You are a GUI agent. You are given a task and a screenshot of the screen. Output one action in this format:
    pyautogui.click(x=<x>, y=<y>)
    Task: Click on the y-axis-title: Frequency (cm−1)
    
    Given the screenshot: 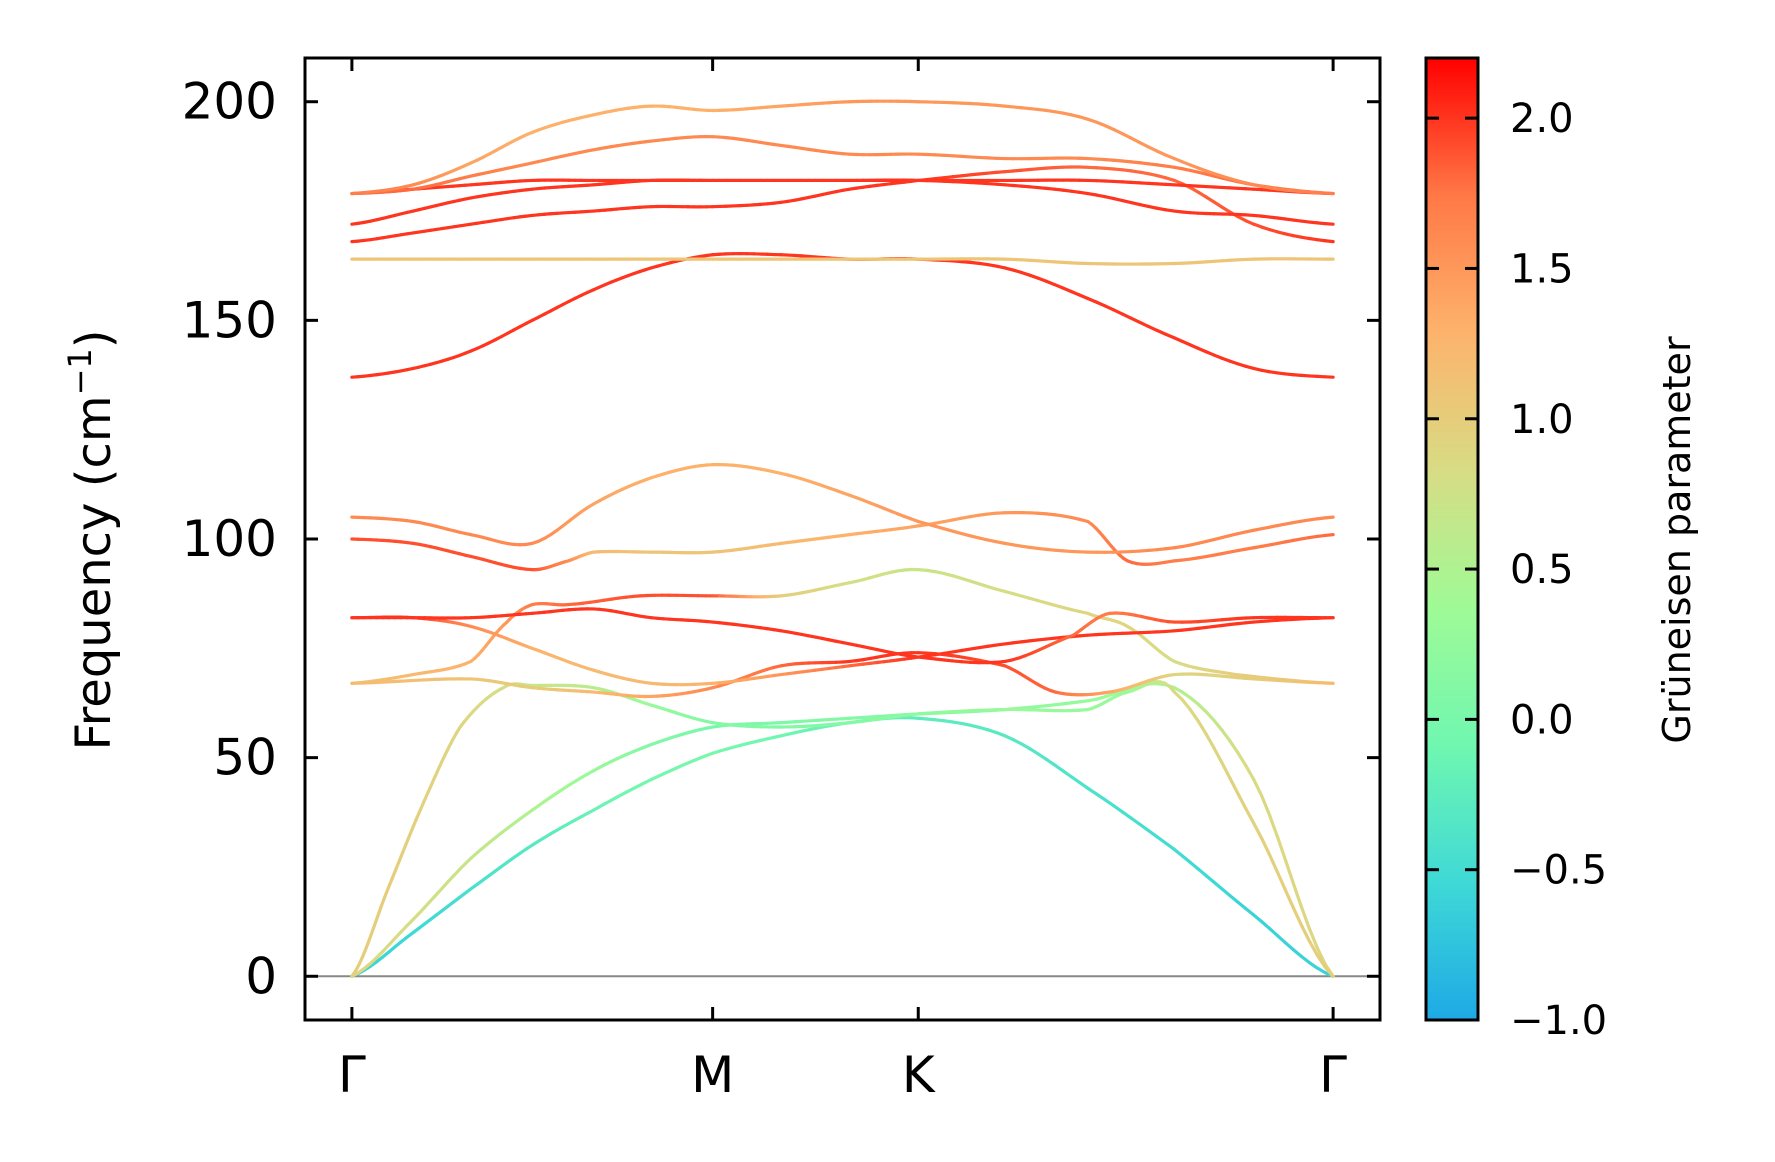 What is the action you would take?
    pyautogui.click(x=91, y=539)
    